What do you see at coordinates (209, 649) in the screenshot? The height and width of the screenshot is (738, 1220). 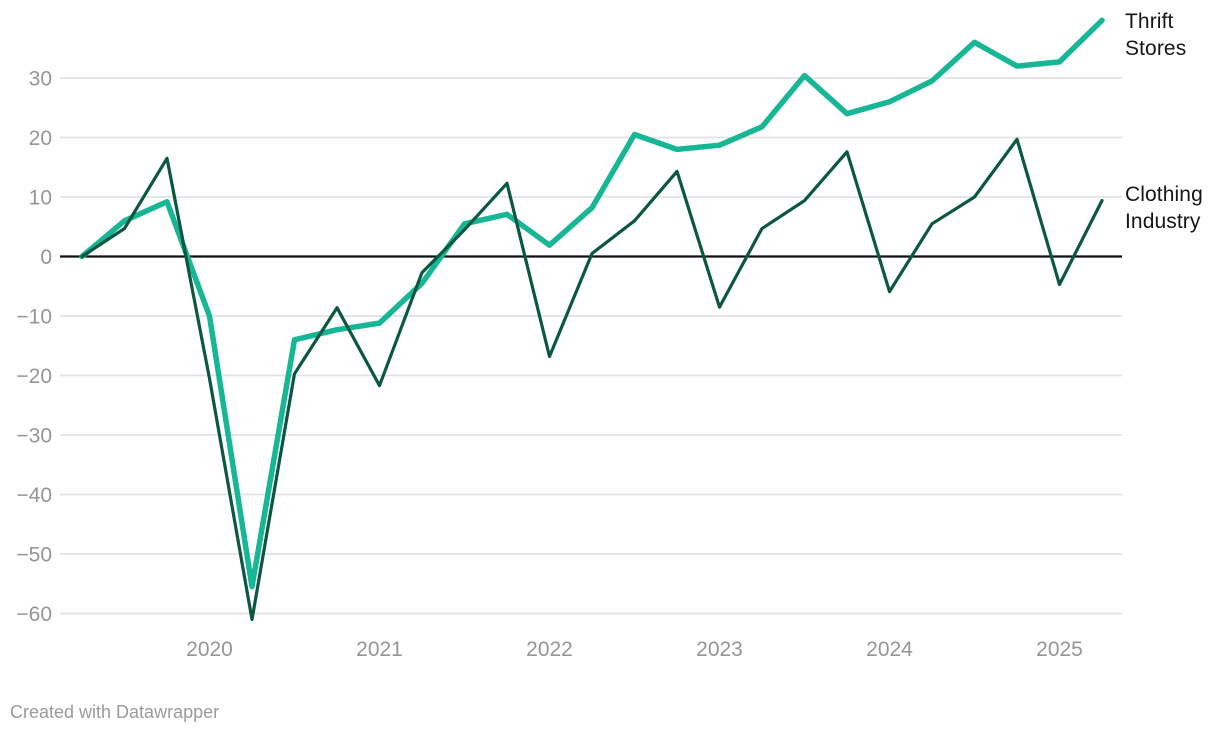 I see `x-tick-label-2020: 2020` at bounding box center [209, 649].